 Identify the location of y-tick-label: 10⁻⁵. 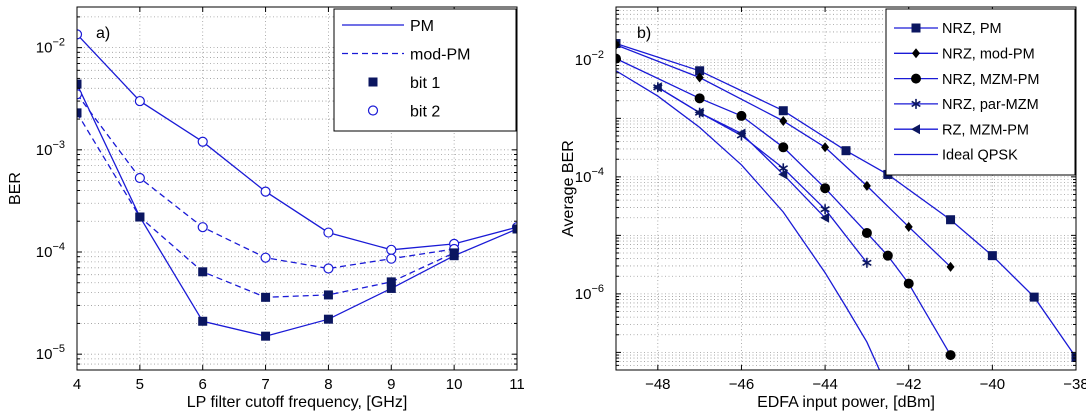
(50, 353).